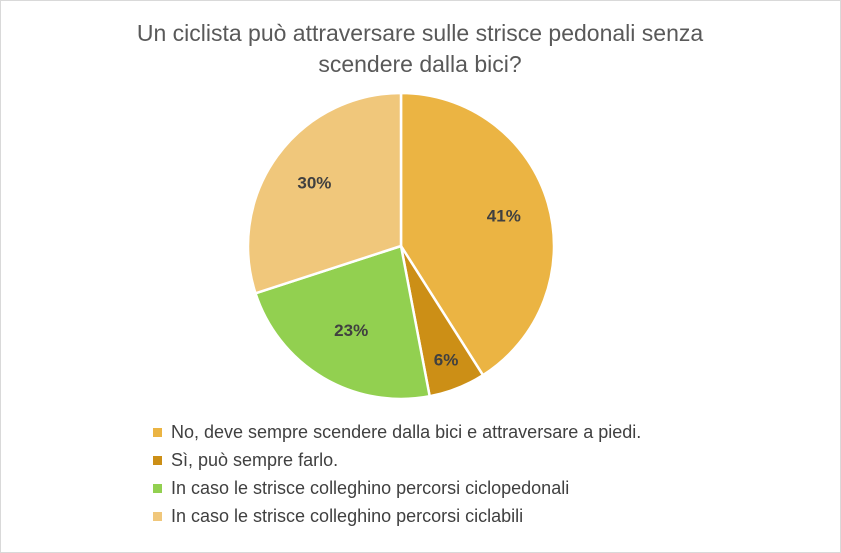 The width and height of the screenshot is (841, 553). Describe the element at coordinates (314, 183) in the screenshot. I see `data-label: 30%` at that location.